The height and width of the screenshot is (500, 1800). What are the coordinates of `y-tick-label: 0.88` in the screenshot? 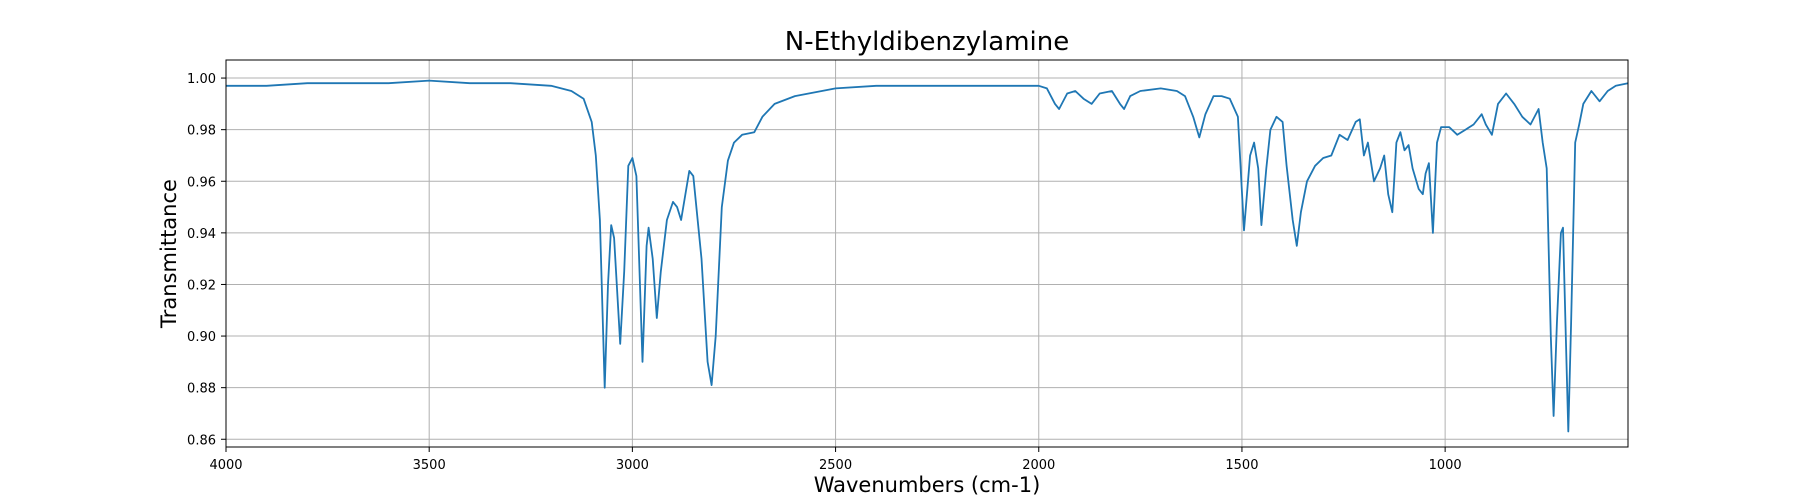 It's located at (201, 389).